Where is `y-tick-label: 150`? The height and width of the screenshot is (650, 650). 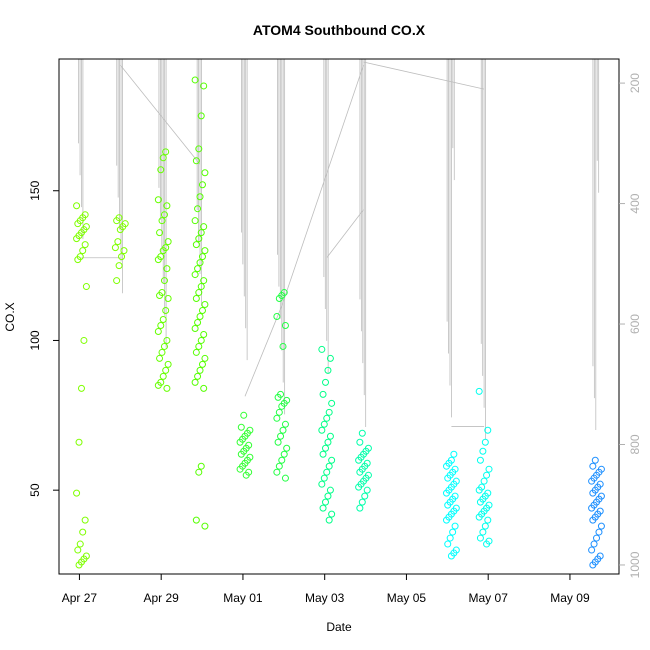 y-tick-label: 150 is located at coordinates (35, 190).